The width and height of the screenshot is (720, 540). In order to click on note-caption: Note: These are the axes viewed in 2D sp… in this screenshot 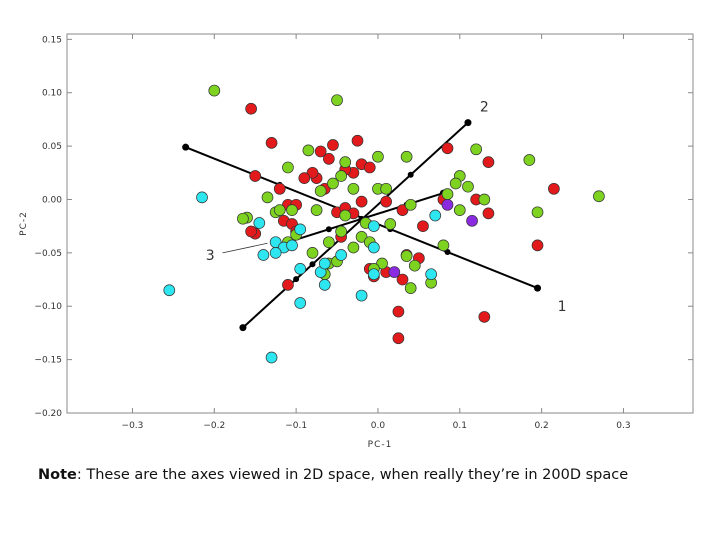, I will do `click(333, 475)`.